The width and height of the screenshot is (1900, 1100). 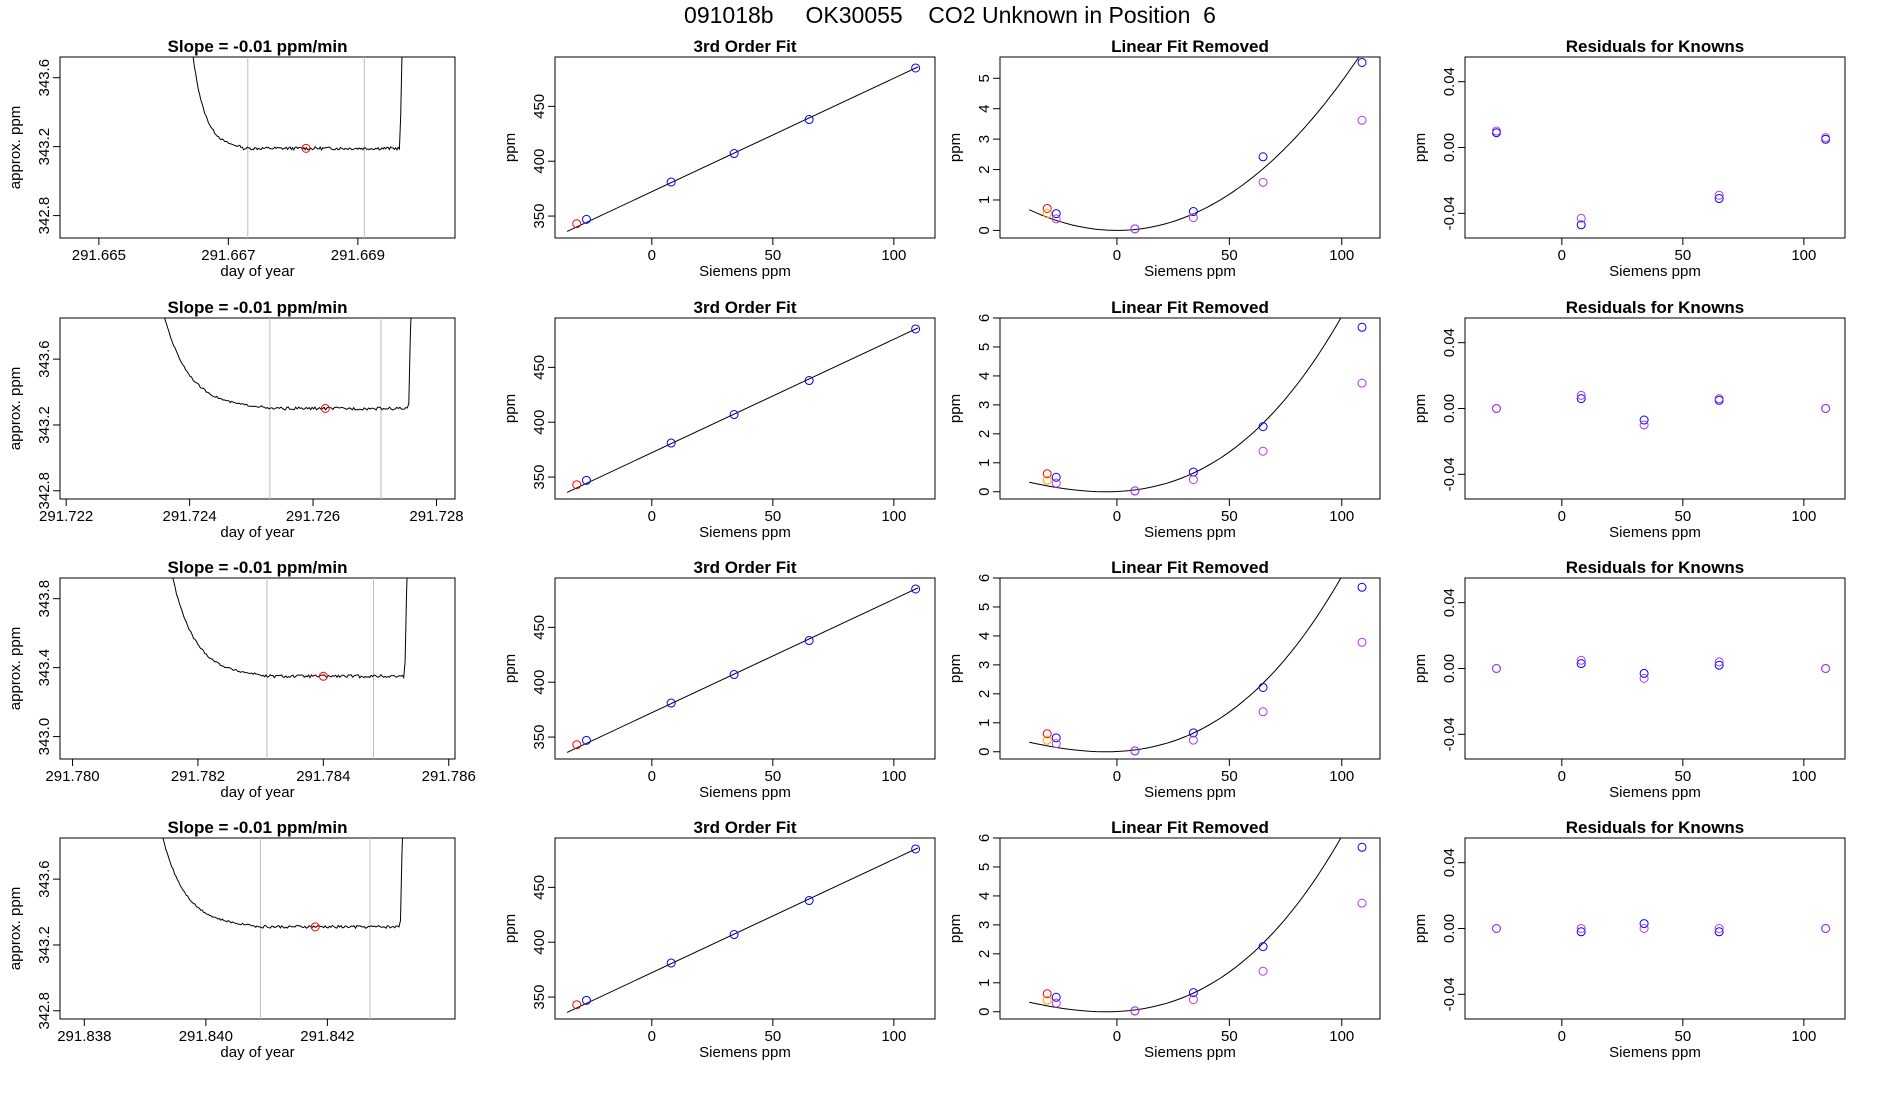 I want to click on y-tick-label: 343.8, so click(x=44, y=599).